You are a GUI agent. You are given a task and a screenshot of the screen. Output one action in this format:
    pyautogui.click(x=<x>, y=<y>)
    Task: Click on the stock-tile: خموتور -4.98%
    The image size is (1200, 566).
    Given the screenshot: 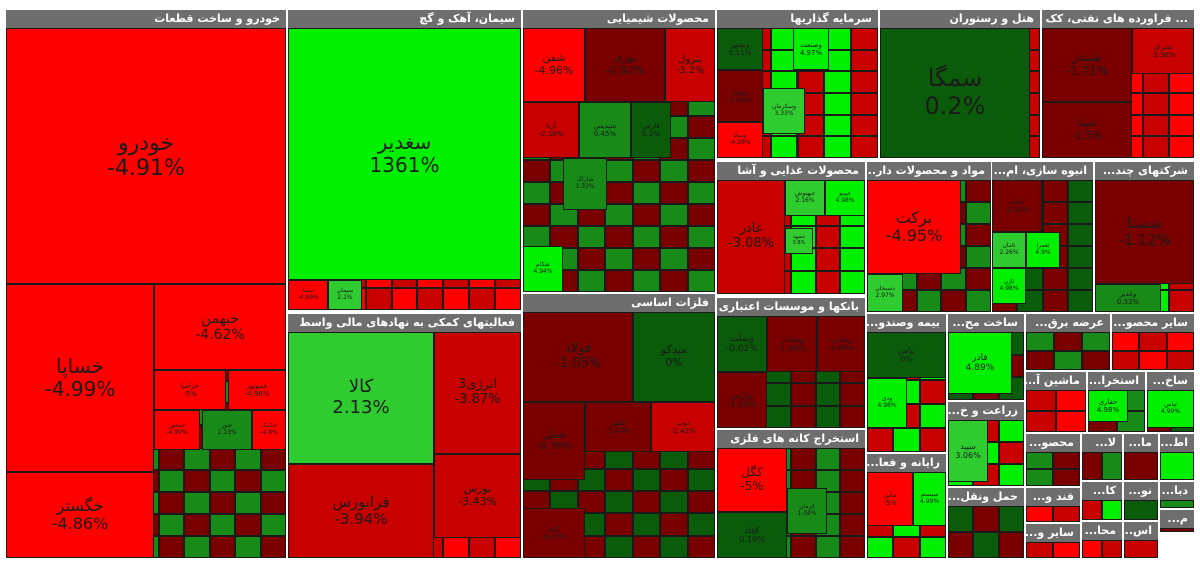 What is the action you would take?
    pyautogui.click(x=257, y=390)
    